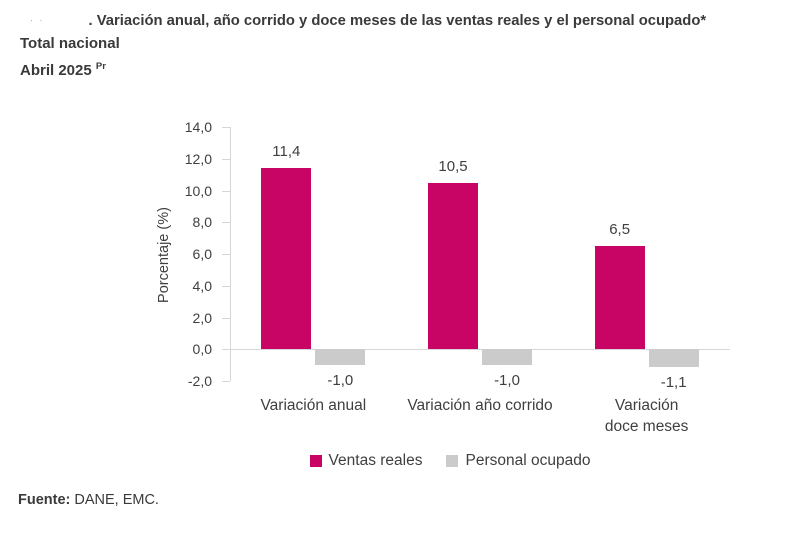 The width and height of the screenshot is (800, 533). I want to click on legend-label-personal-ocupado: Personal ocupado, so click(528, 460).